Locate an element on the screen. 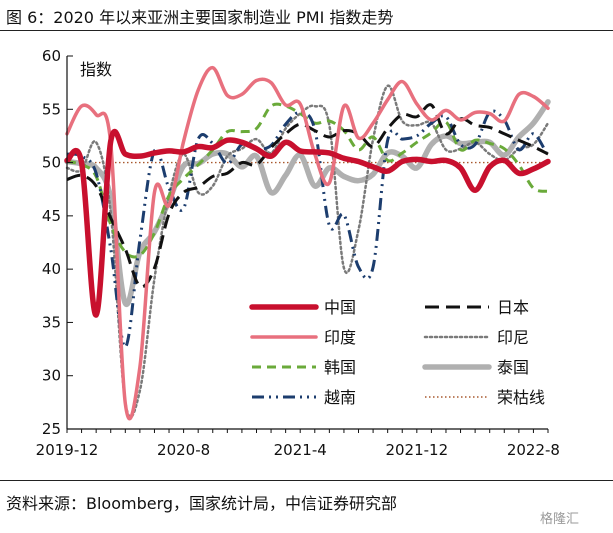 The width and height of the screenshot is (613, 533). y-tick-label-7: 60 is located at coordinates (51, 56).